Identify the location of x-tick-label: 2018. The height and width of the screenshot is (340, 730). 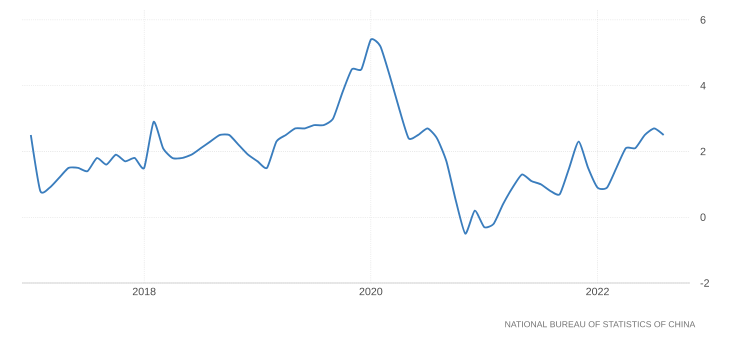
(144, 292).